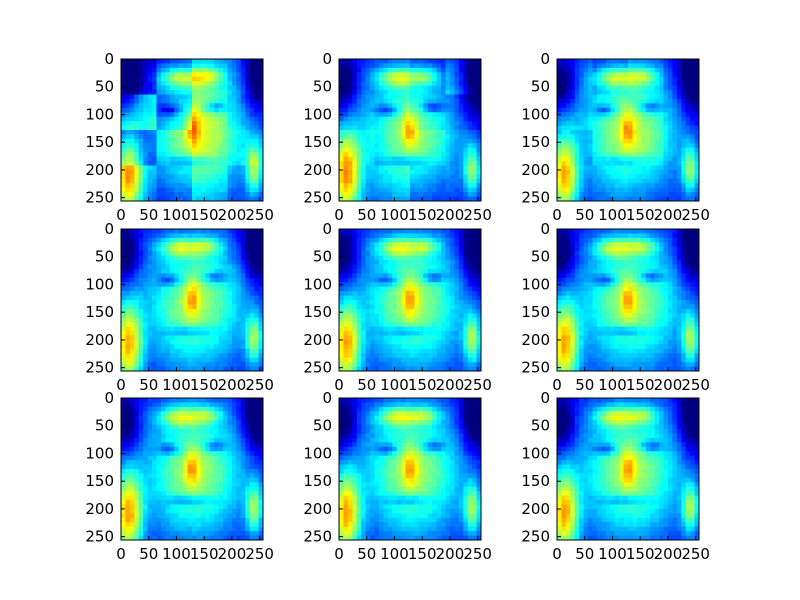 Image resolution: width=800 pixels, height=600 pixels. I want to click on y-tick-label: 200, so click(535, 170).